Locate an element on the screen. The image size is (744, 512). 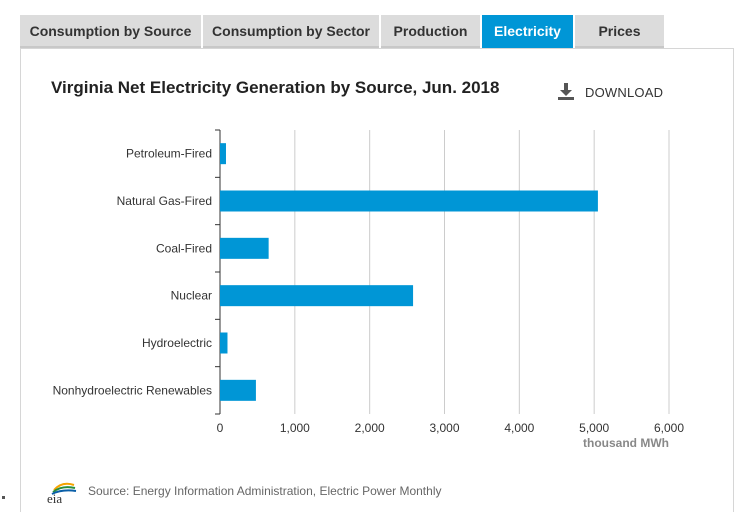
download-button: DOWNLOAD is located at coordinates (609, 92).